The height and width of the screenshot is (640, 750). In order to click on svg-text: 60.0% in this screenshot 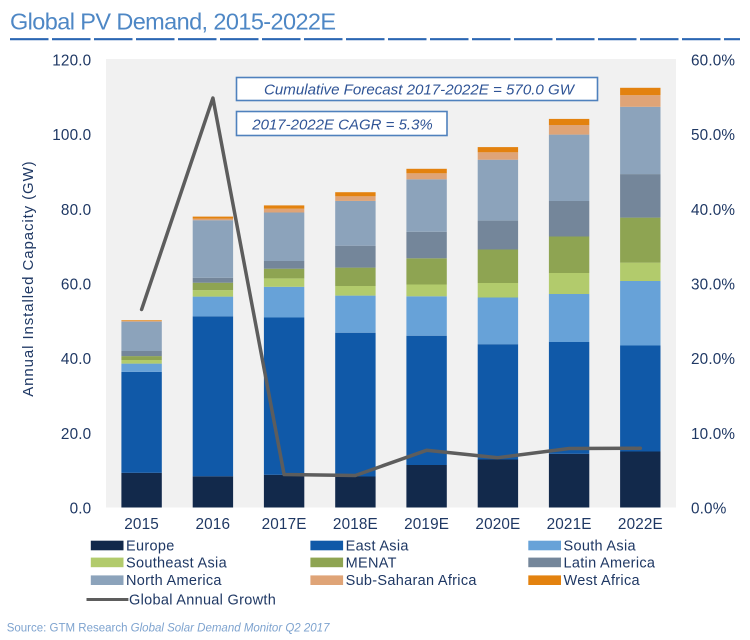, I will do `click(713, 60)`.